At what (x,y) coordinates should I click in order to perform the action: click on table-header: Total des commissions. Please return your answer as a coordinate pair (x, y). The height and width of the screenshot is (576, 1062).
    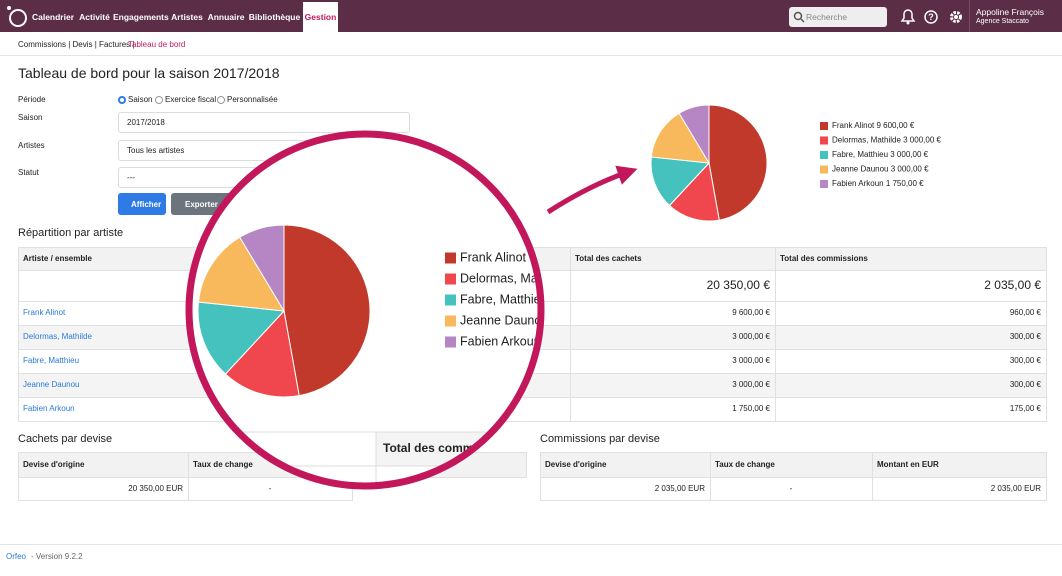
    Looking at the image, I should click on (824, 258).